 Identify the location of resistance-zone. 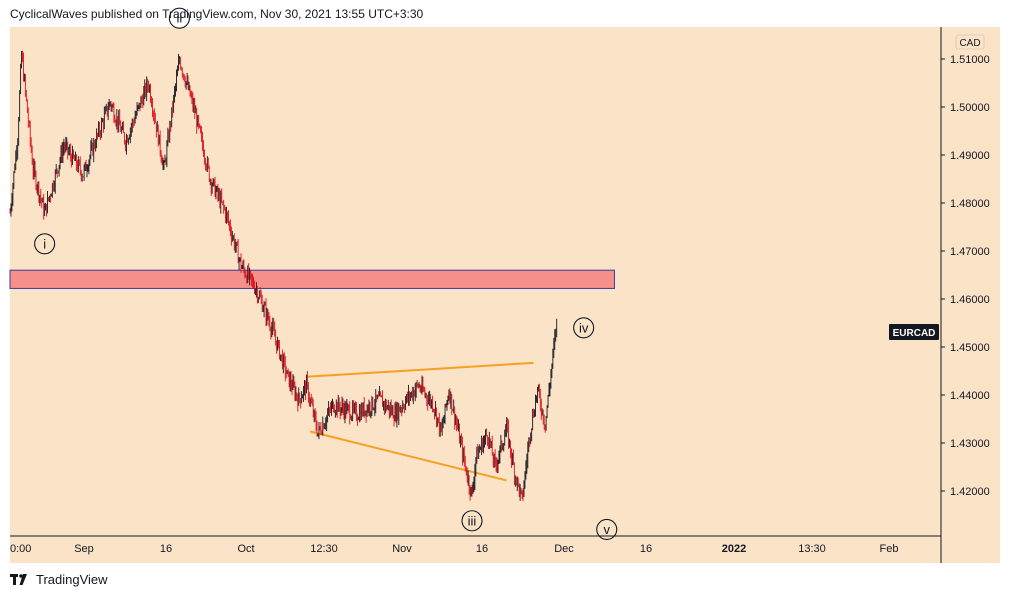
(312, 279).